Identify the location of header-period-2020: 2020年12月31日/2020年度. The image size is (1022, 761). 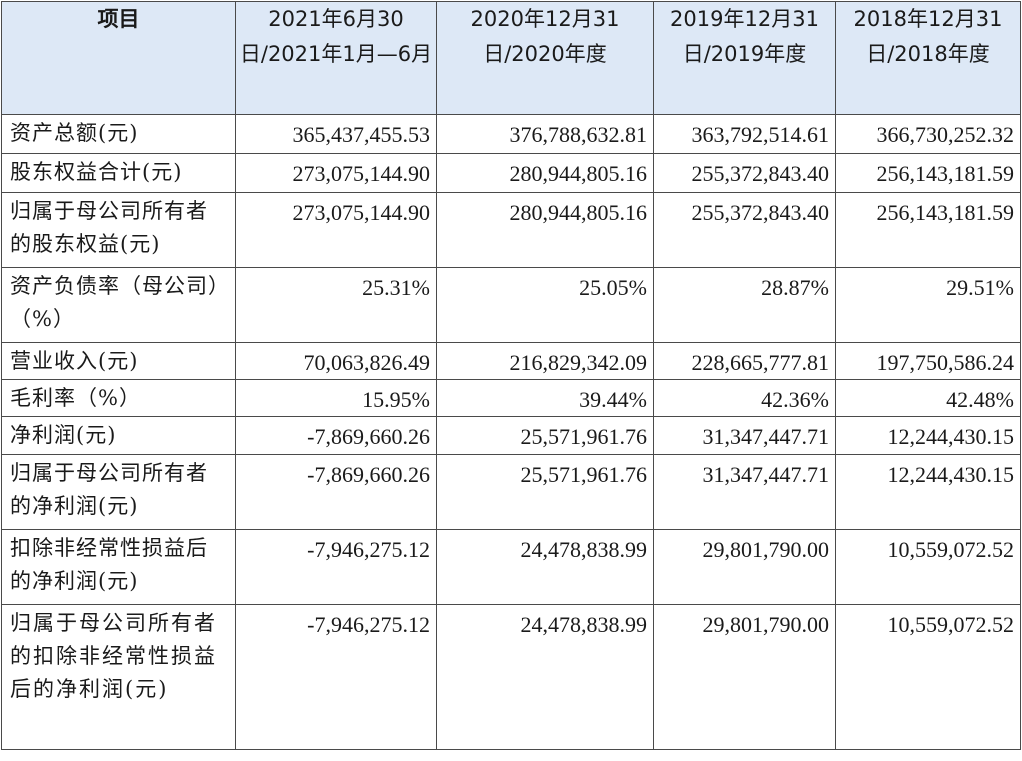
(545, 58).